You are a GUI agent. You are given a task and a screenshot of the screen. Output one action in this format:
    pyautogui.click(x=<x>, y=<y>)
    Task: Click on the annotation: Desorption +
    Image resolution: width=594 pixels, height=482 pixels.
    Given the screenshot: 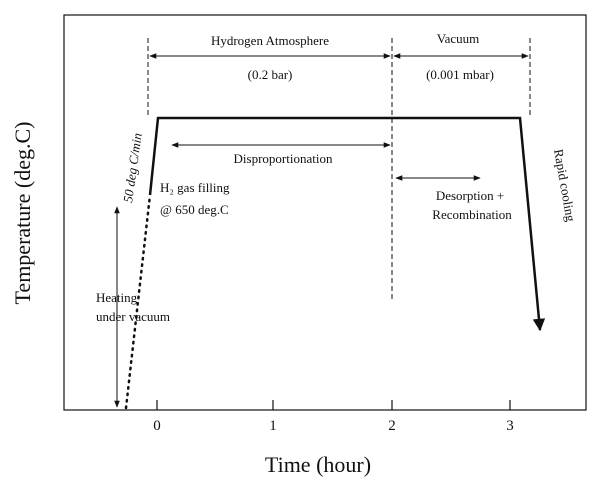 What is the action you would take?
    pyautogui.click(x=470, y=195)
    